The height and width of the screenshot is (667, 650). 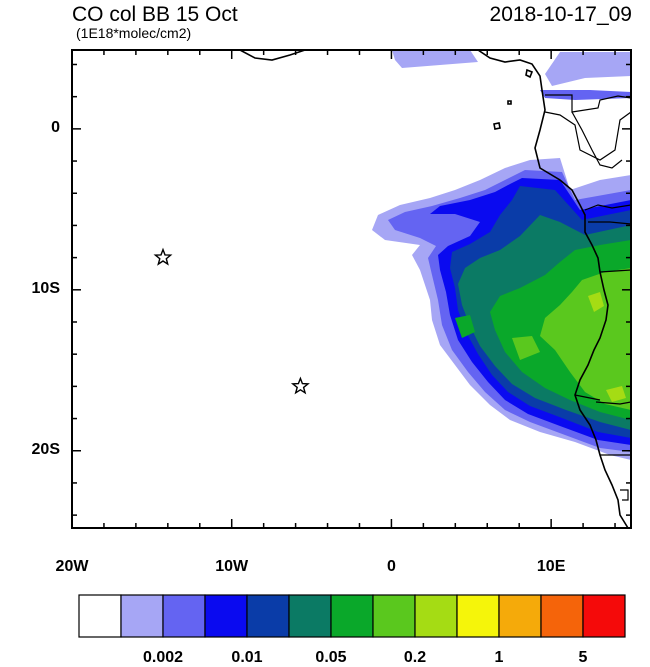 I want to click on co-band-yellowgreen, so click(x=607, y=347).